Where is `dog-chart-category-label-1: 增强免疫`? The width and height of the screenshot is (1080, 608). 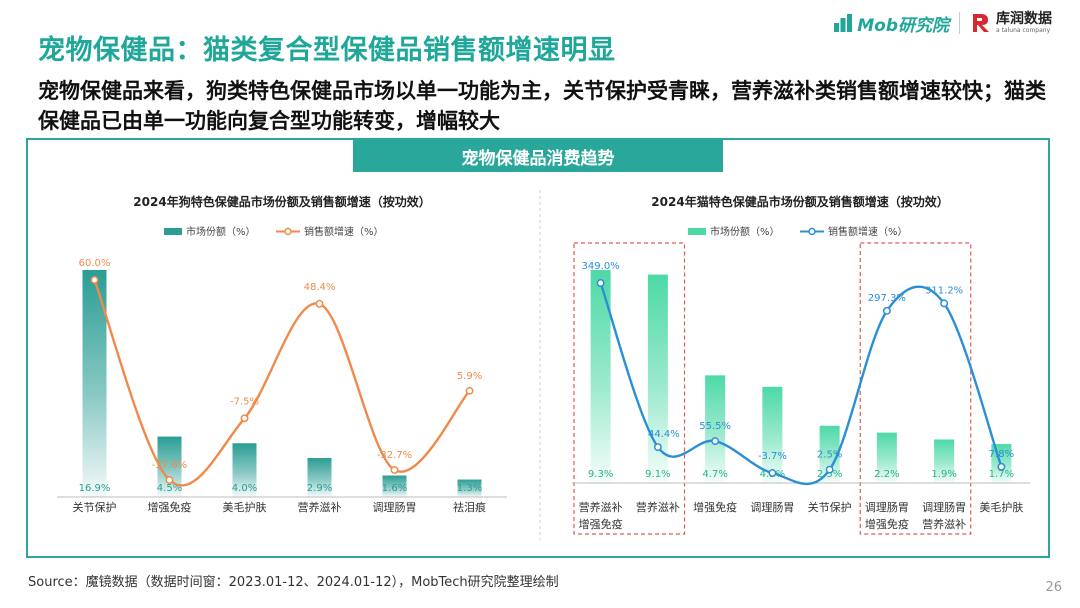 dog-chart-category-label-1: 增强免疫 is located at coordinates (170, 507).